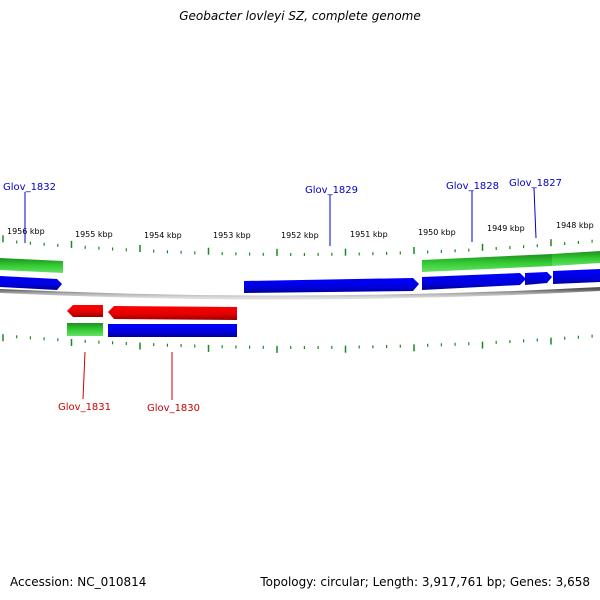 This screenshot has width=600, height=600. What do you see at coordinates (152, 321) in the screenshot?
I see `reverse-features` at bounding box center [152, 321].